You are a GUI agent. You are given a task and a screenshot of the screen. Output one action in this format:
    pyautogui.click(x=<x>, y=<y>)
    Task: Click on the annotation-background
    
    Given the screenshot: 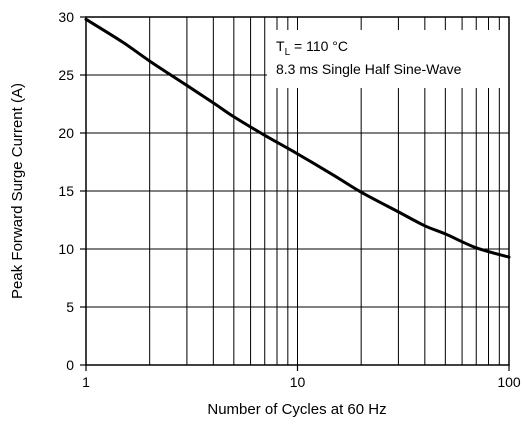 What is the action you would take?
    pyautogui.click(x=388, y=59)
    